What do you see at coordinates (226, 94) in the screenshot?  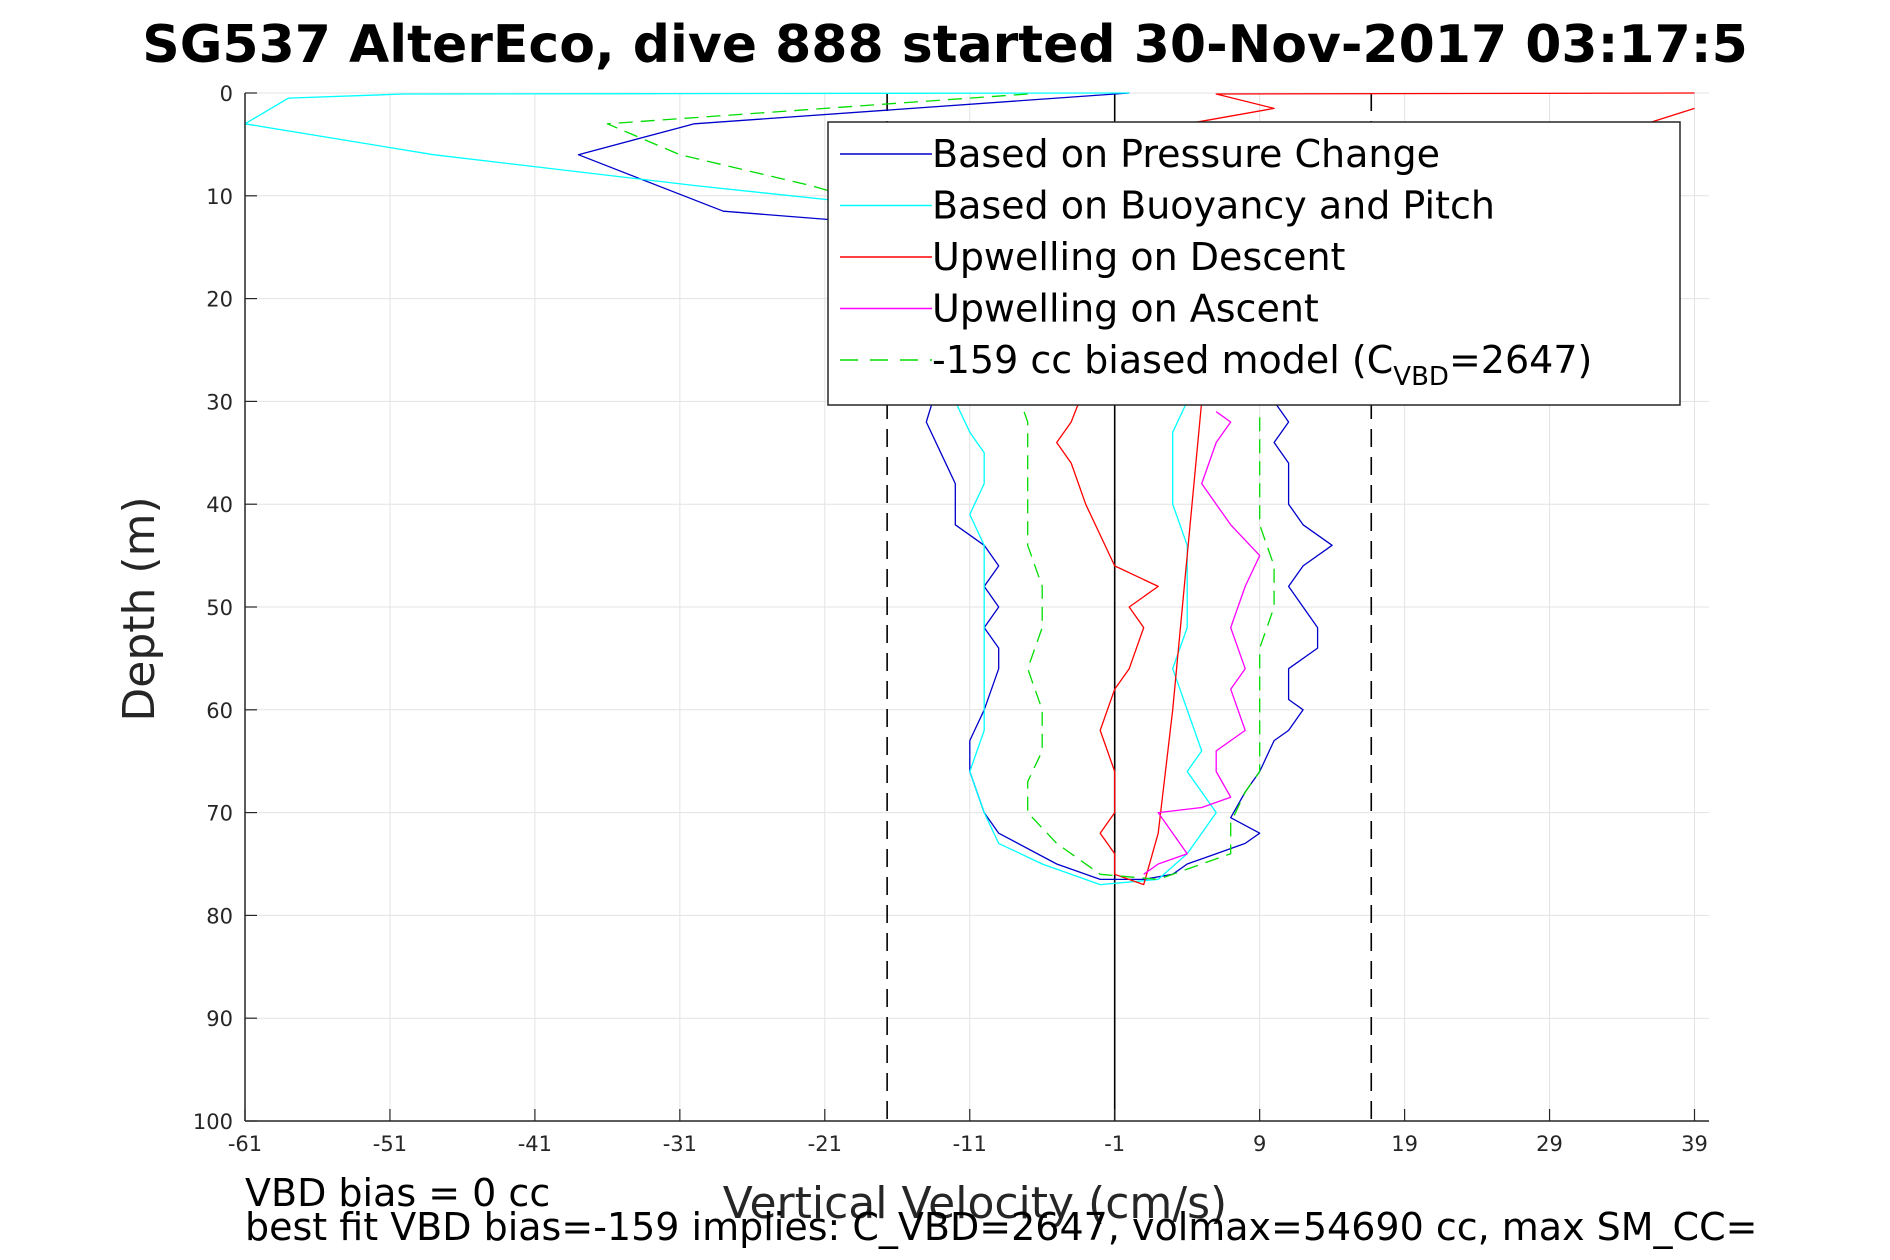 I see `y-tick-label: 0` at bounding box center [226, 94].